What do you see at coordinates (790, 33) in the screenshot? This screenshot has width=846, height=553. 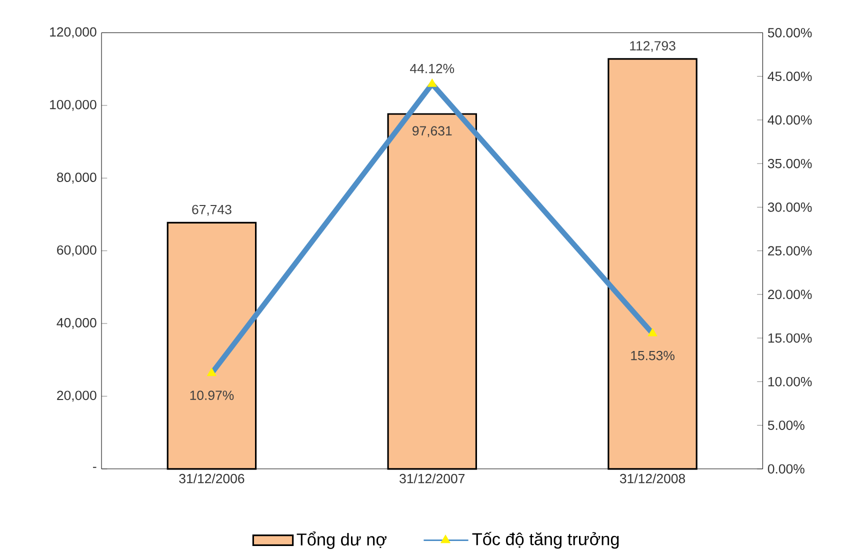 I see `y2-tick-label: 50.00%` at bounding box center [790, 33].